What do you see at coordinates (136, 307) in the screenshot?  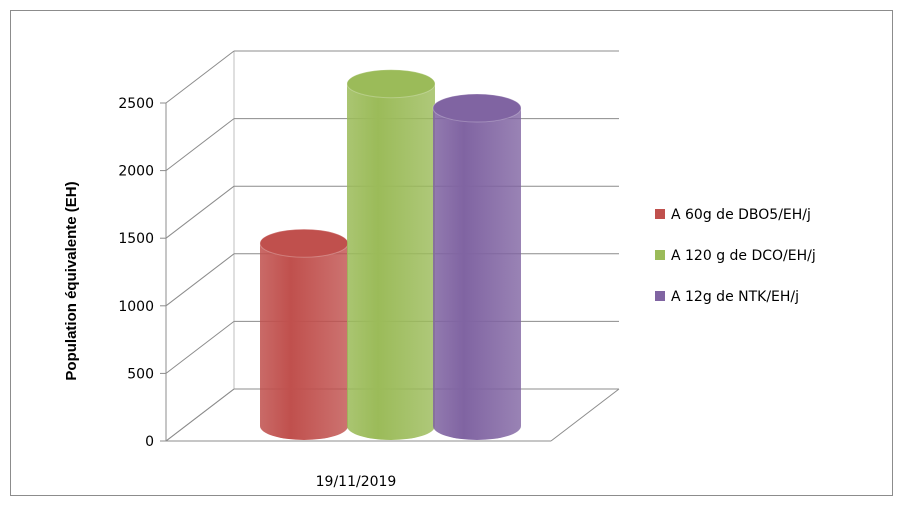 I see `y-tick-label: 1000` at bounding box center [136, 307].